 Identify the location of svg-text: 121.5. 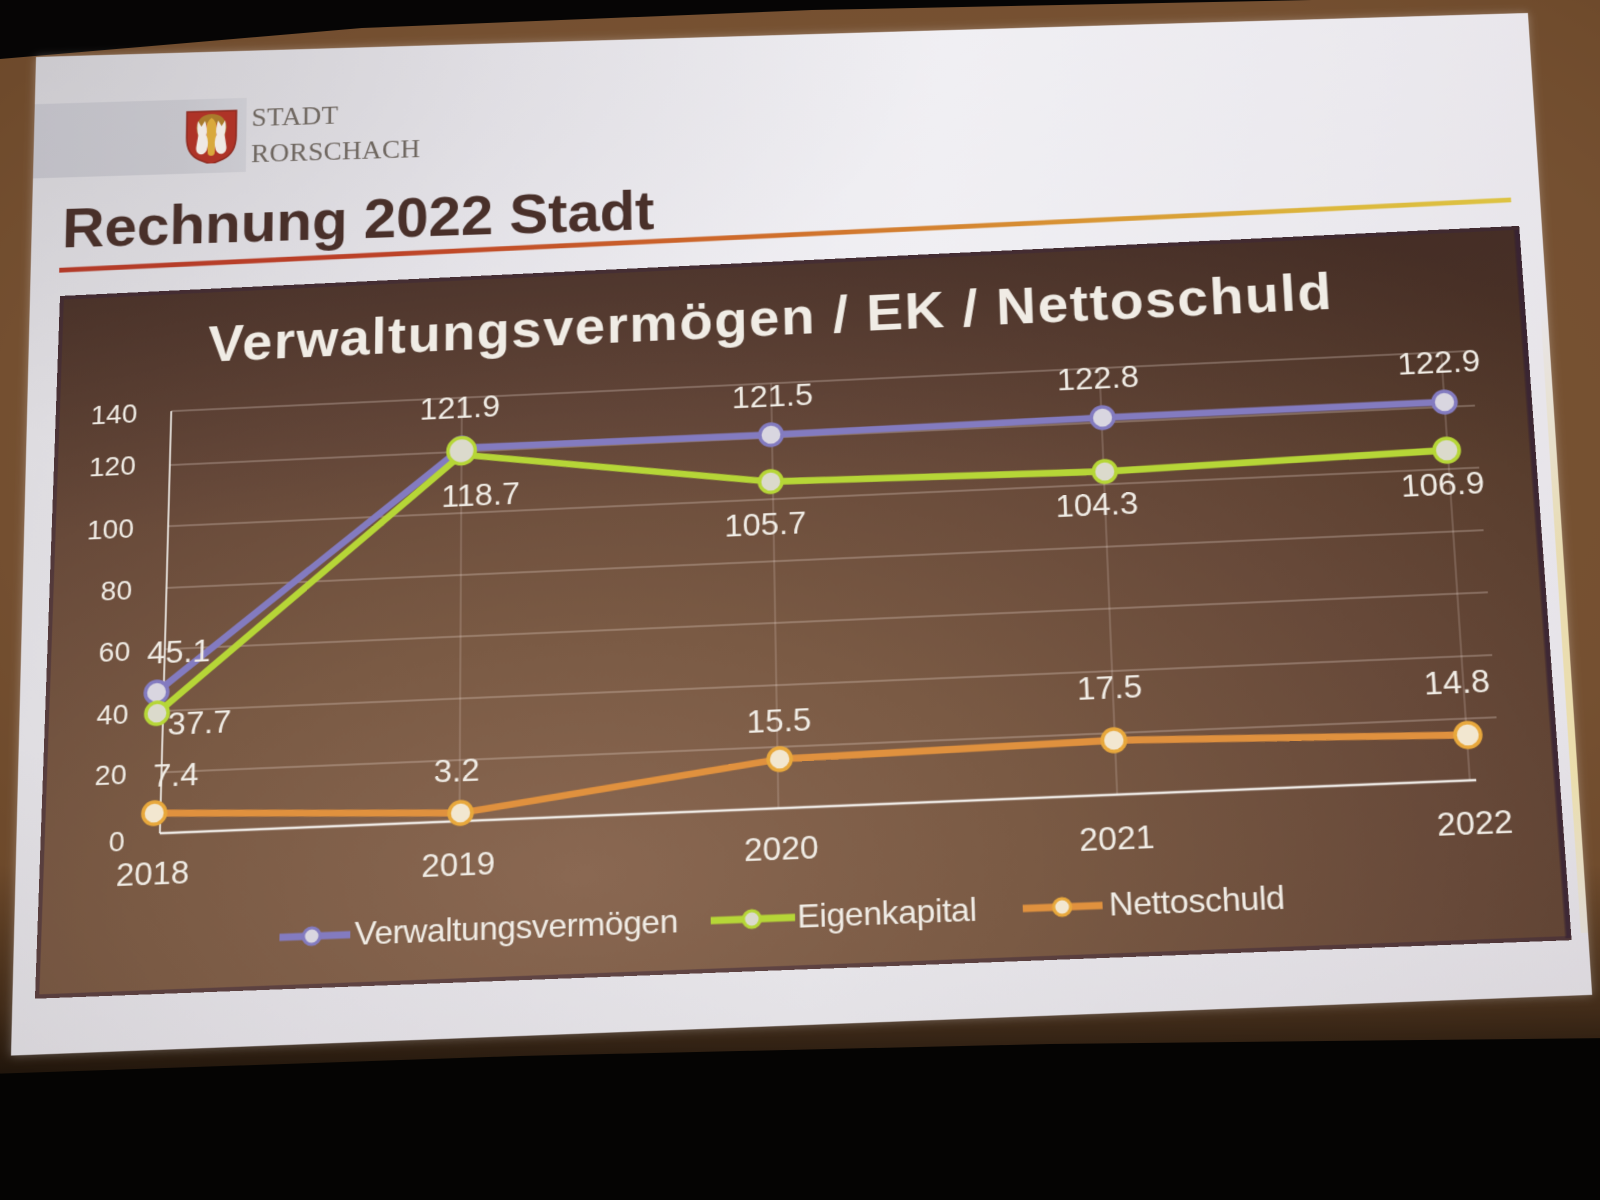
(772, 396).